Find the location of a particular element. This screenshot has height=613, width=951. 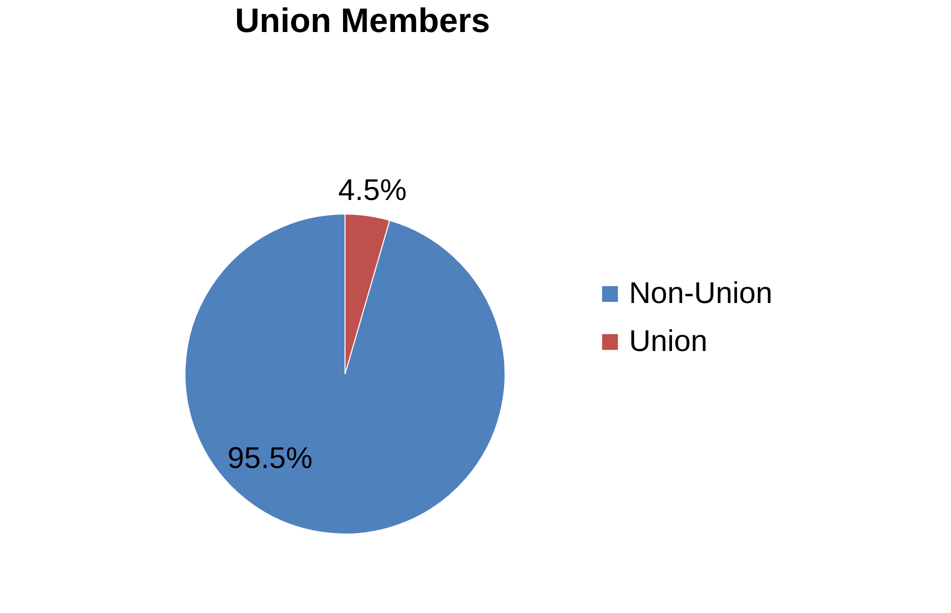

data-label: 95.5% is located at coordinates (270, 458).